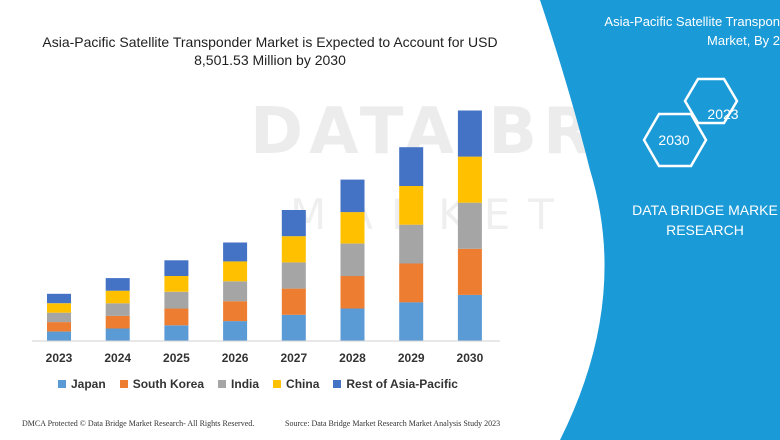 The height and width of the screenshot is (440, 780). I want to click on panel-brand-line1: DATA BRIDGE MARKE, so click(705, 210).